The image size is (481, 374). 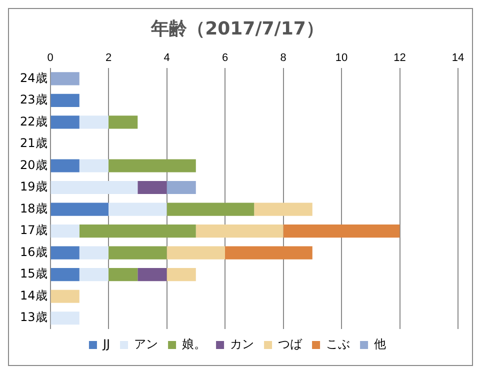 I want to click on legend-label: こぶ, so click(x=338, y=344).